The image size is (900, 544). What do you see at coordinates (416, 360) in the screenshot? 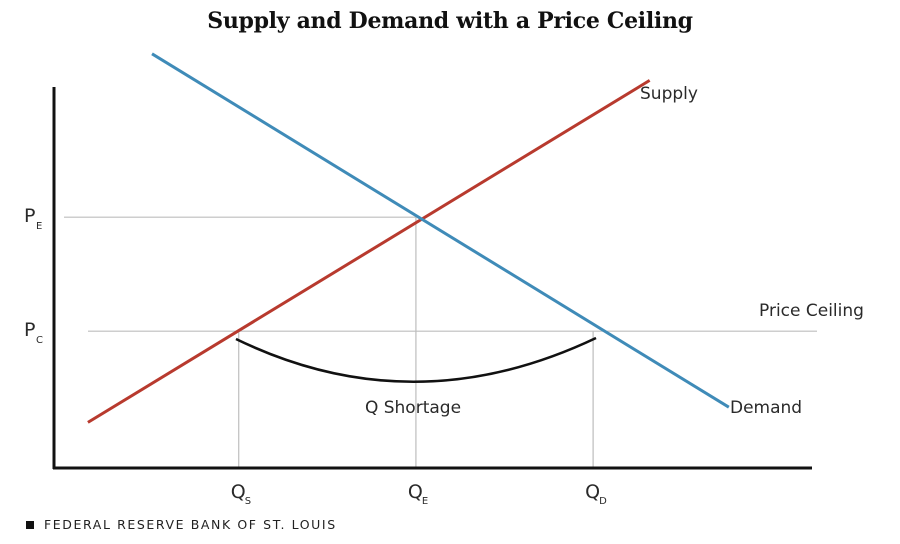
I see `shortage-brace` at bounding box center [416, 360].